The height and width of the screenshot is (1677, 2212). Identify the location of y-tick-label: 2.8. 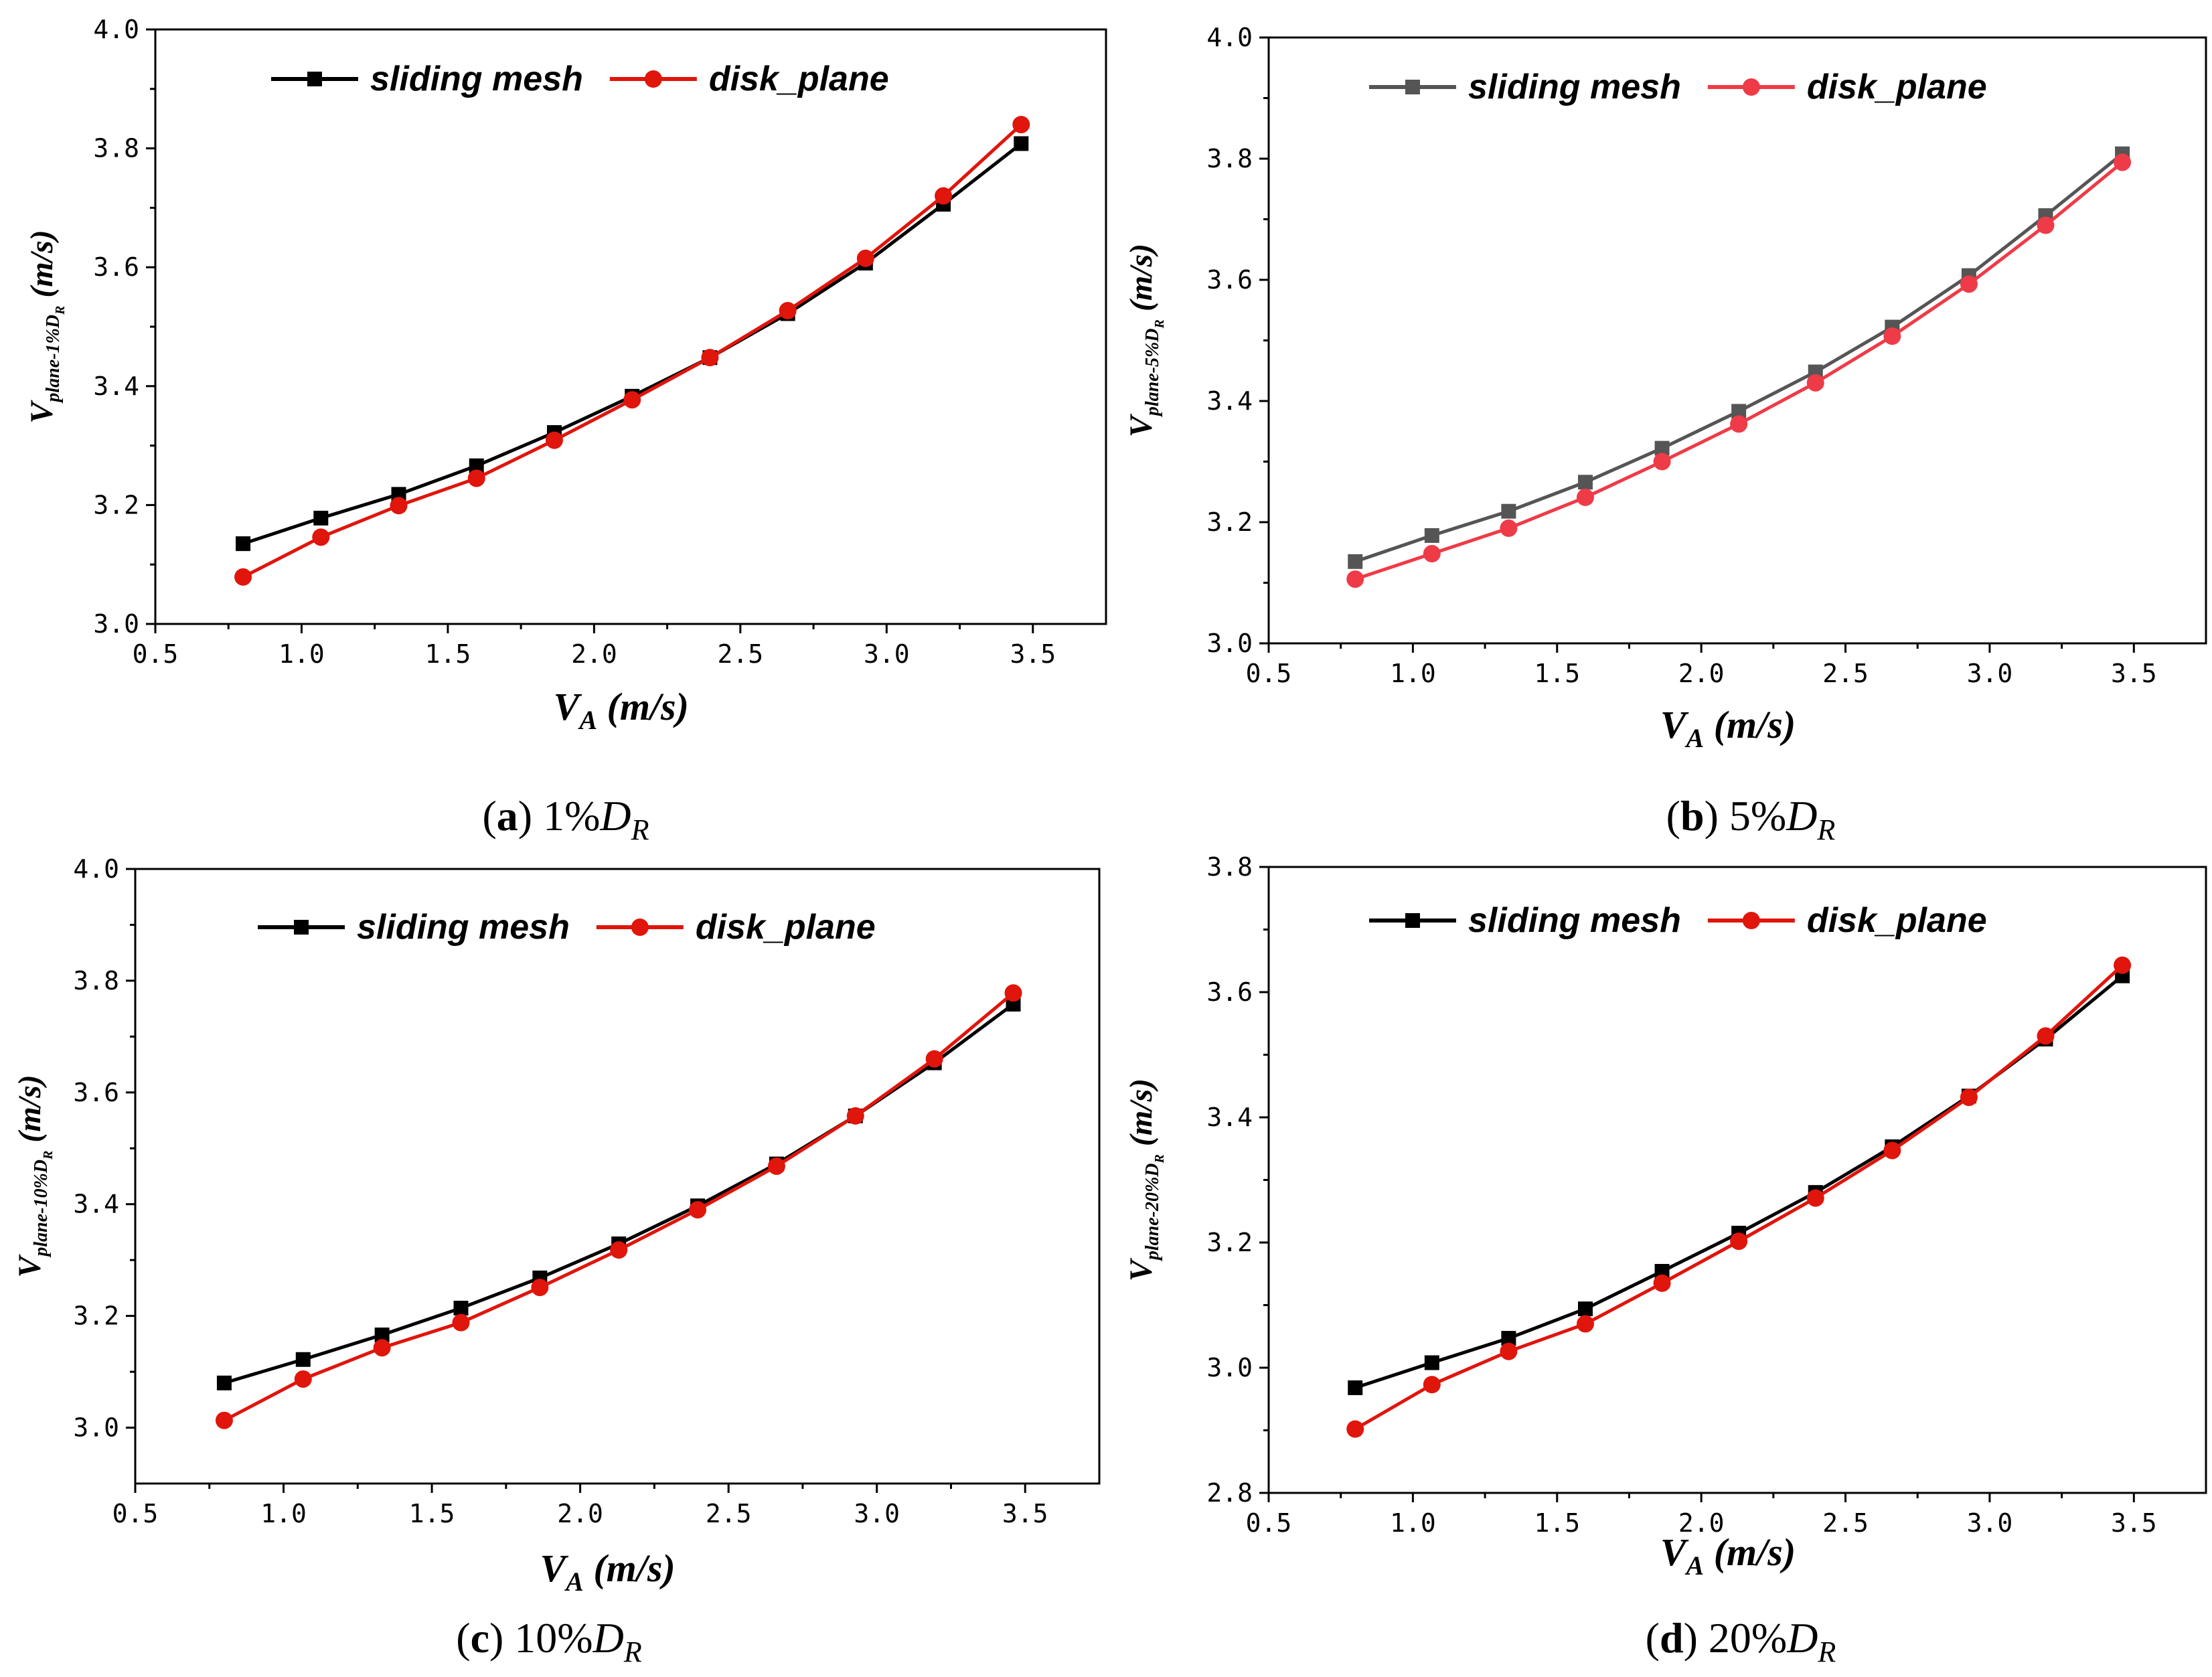
(1229, 1493).